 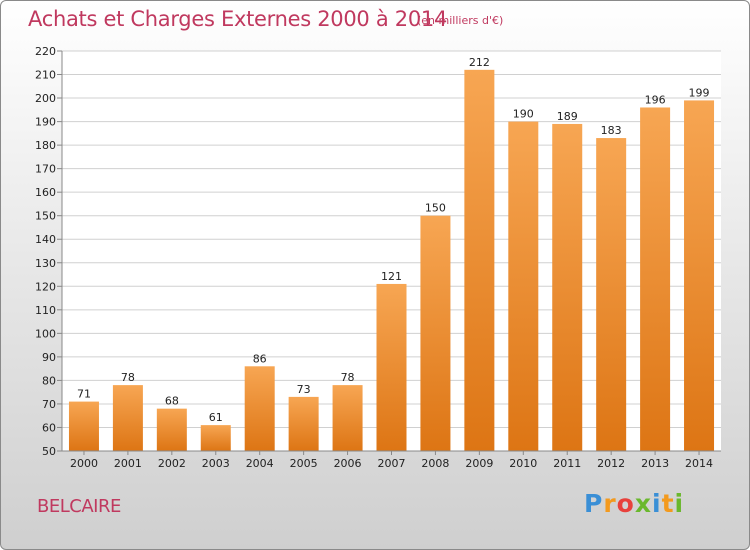 What do you see at coordinates (238, 19) in the screenshot?
I see `chart-title: Achats et Charges Externes 2000 à 2014` at bounding box center [238, 19].